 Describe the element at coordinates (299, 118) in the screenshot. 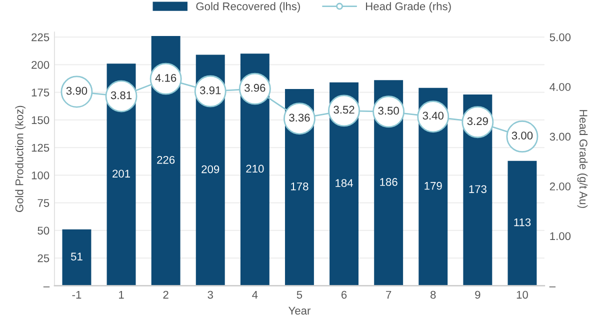

I see `data-label: 3.36` at that location.